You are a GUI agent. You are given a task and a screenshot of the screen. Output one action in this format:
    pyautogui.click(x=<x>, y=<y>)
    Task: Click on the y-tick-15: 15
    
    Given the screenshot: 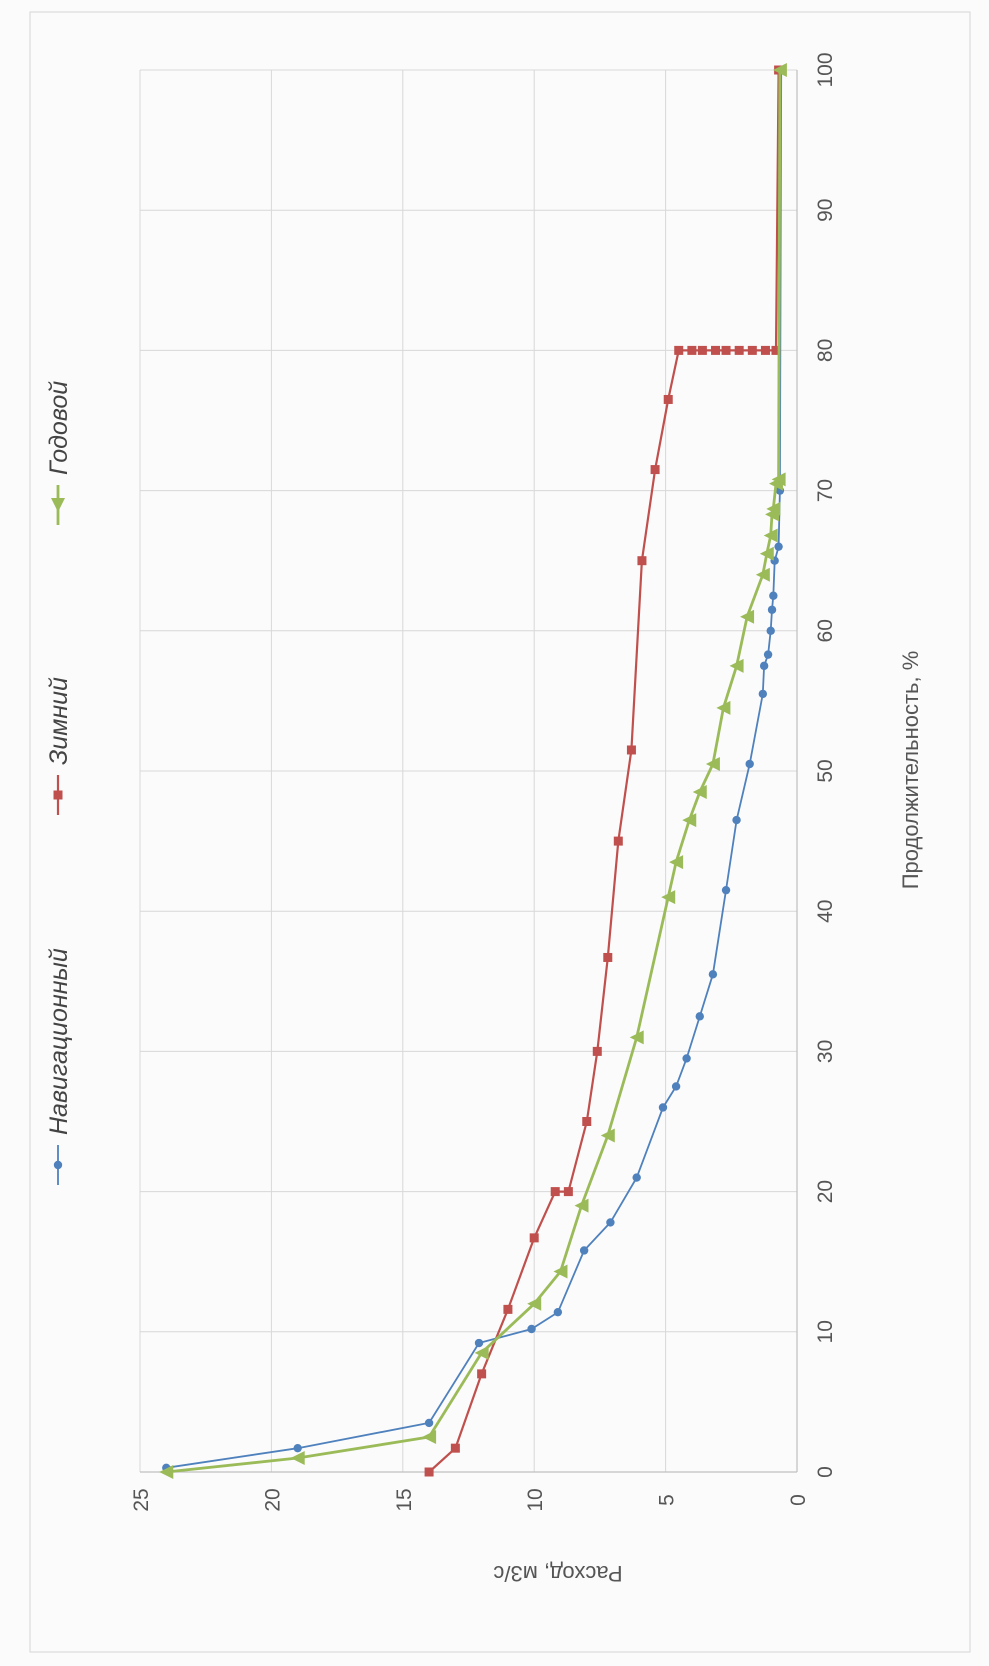 What is the action you would take?
    pyautogui.click(x=404, y=1499)
    